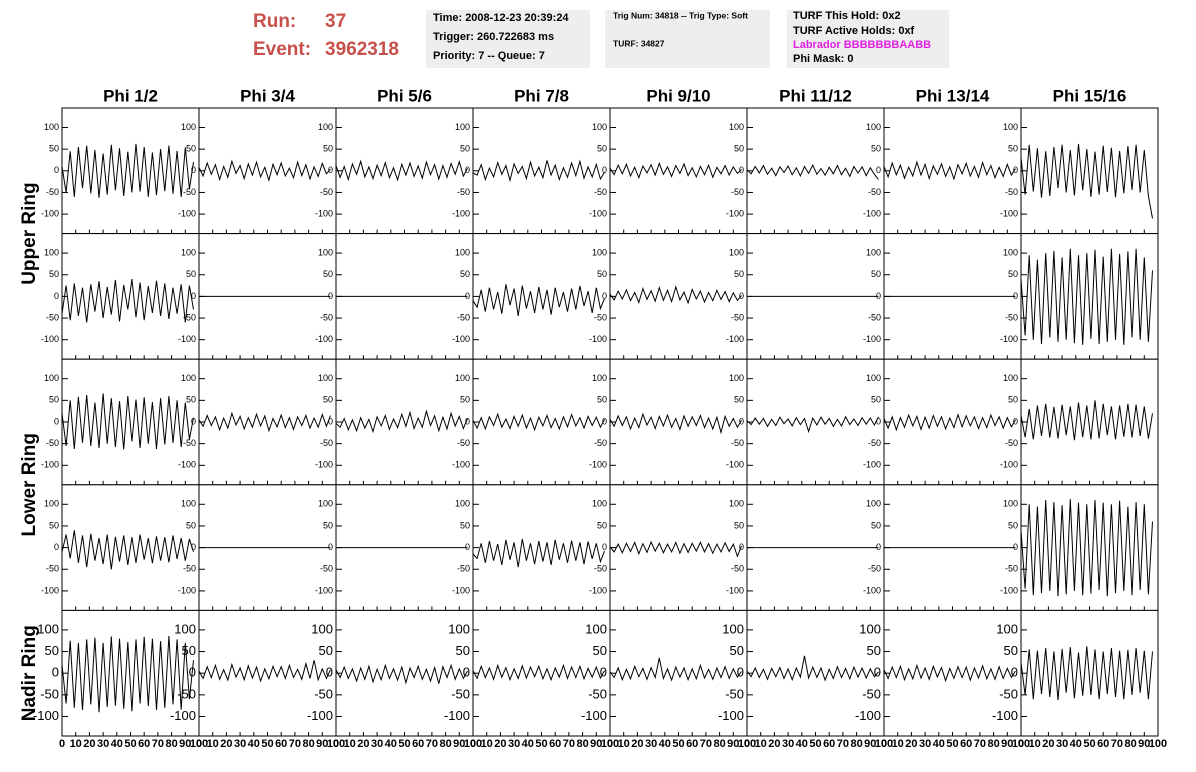 Image resolution: width=1196 pixels, height=772 pixels. What do you see at coordinates (362, 49) in the screenshot?
I see `event-number: 3962318` at bounding box center [362, 49].